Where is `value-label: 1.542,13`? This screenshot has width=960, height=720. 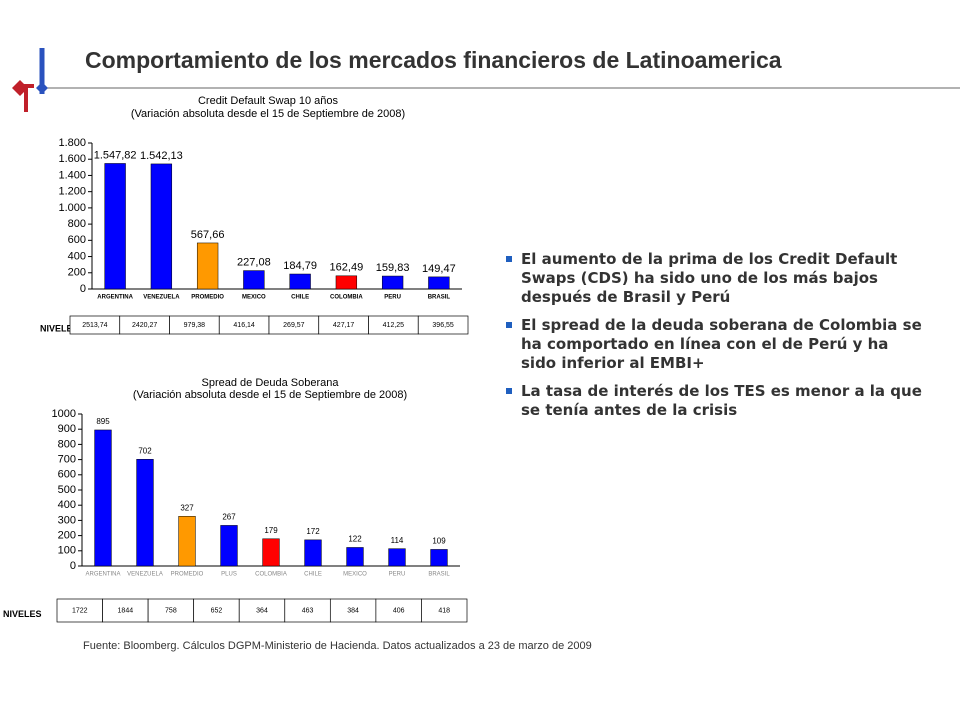 value-label: 1.542,13 is located at coordinates (161, 156).